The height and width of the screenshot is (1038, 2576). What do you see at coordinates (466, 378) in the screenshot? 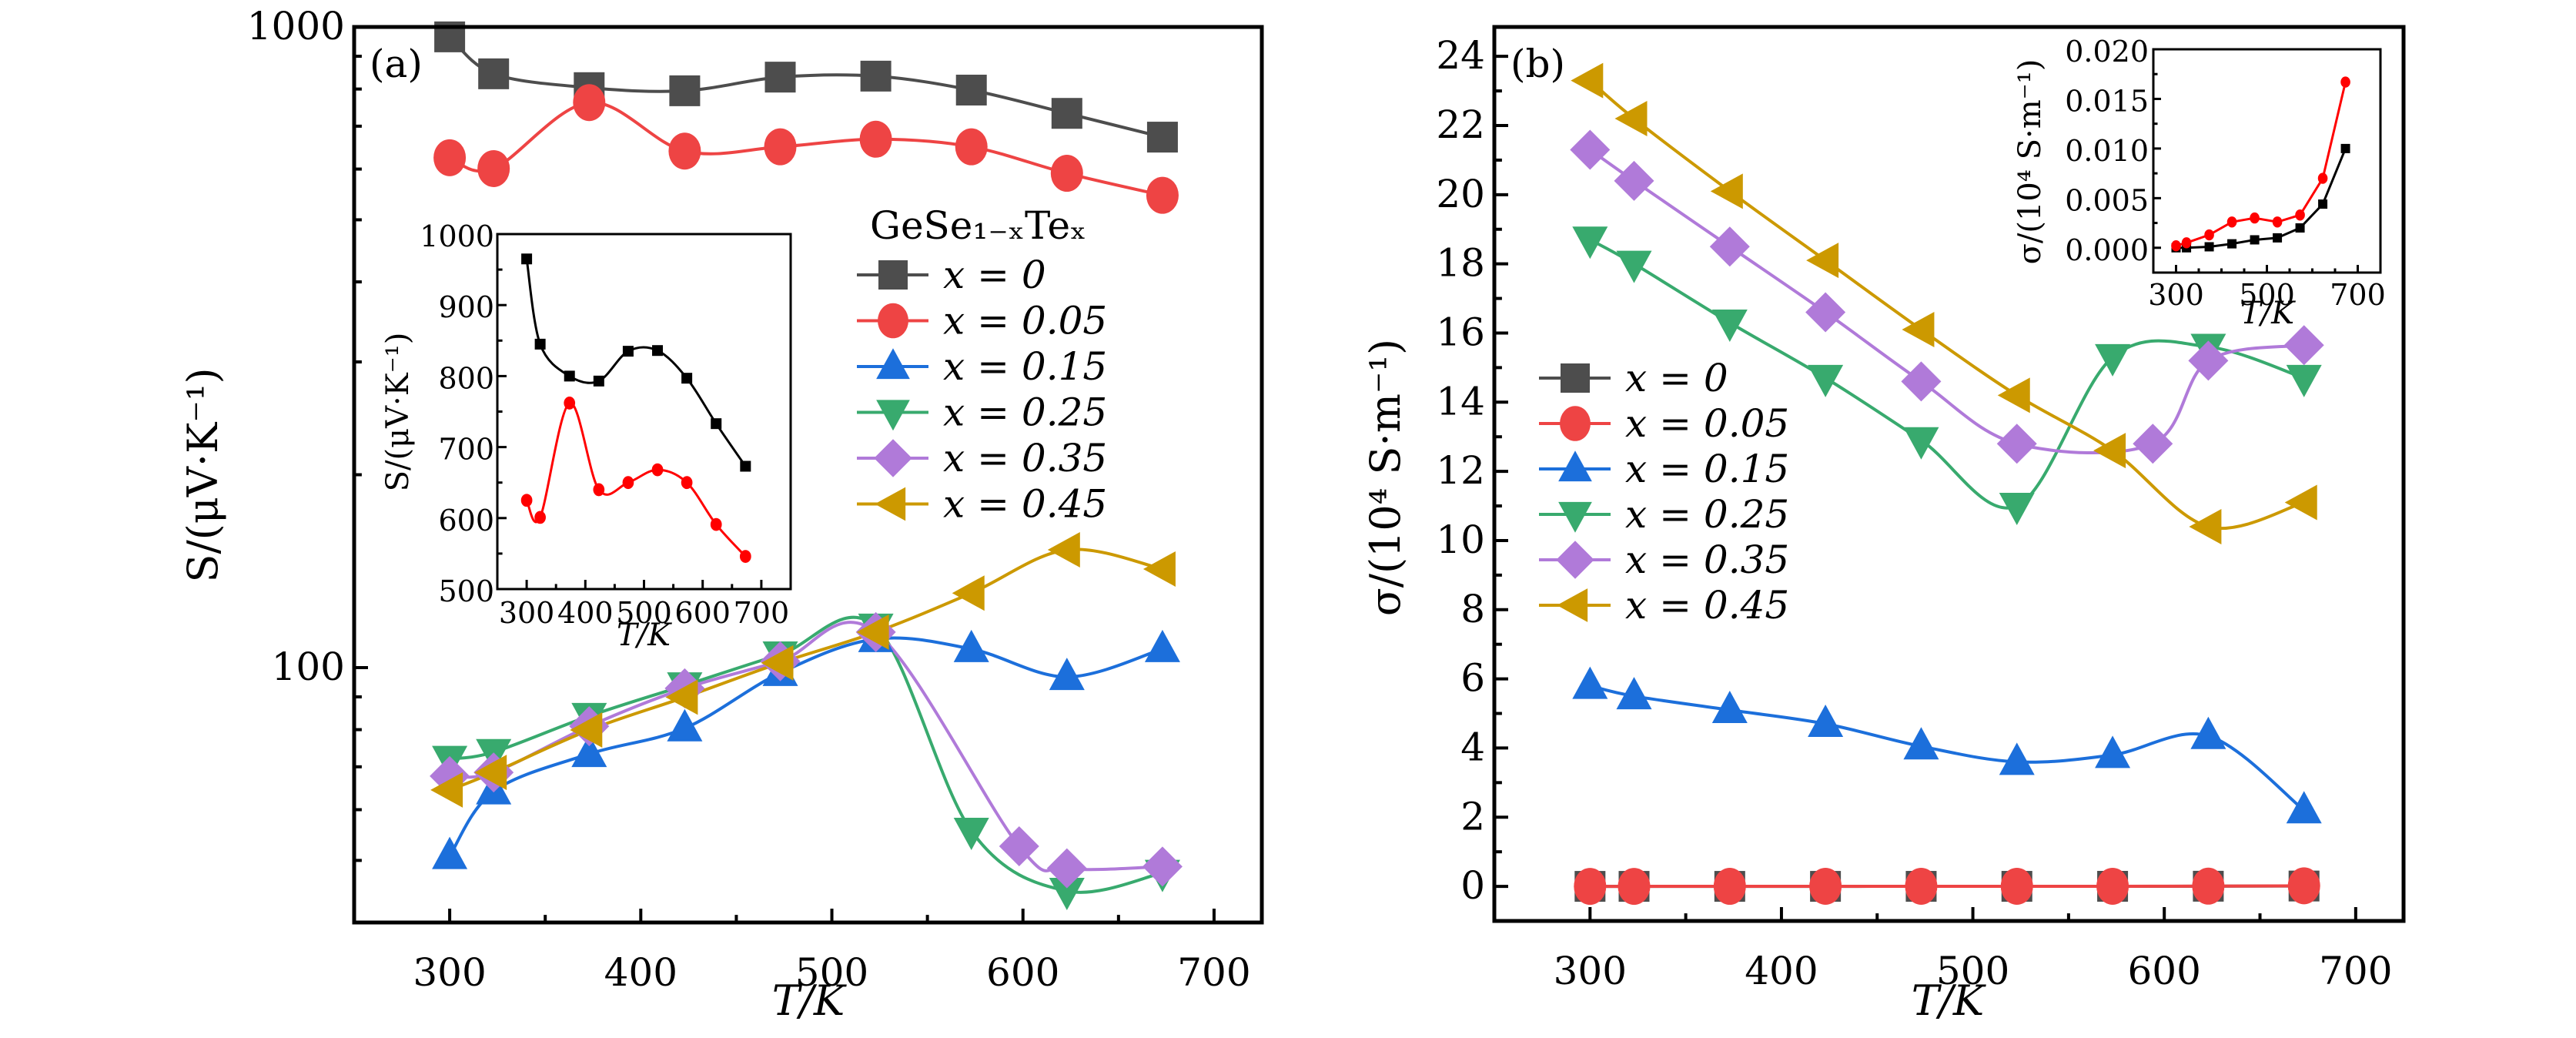
I see `a-inset-ytick-label: 800` at bounding box center [466, 378].